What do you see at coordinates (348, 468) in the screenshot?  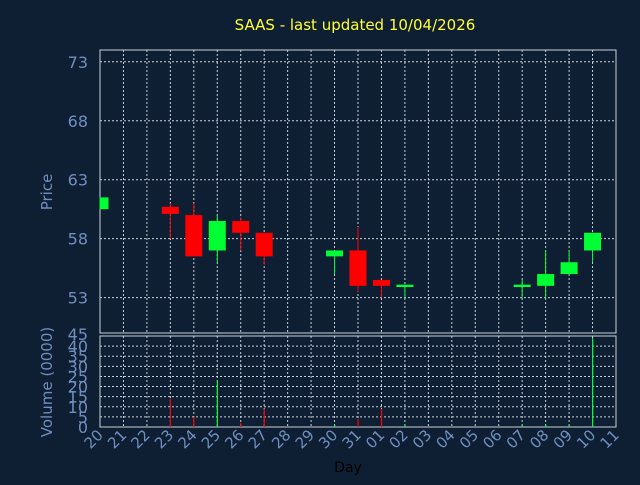 I see `x-axis-label: Day` at bounding box center [348, 468].